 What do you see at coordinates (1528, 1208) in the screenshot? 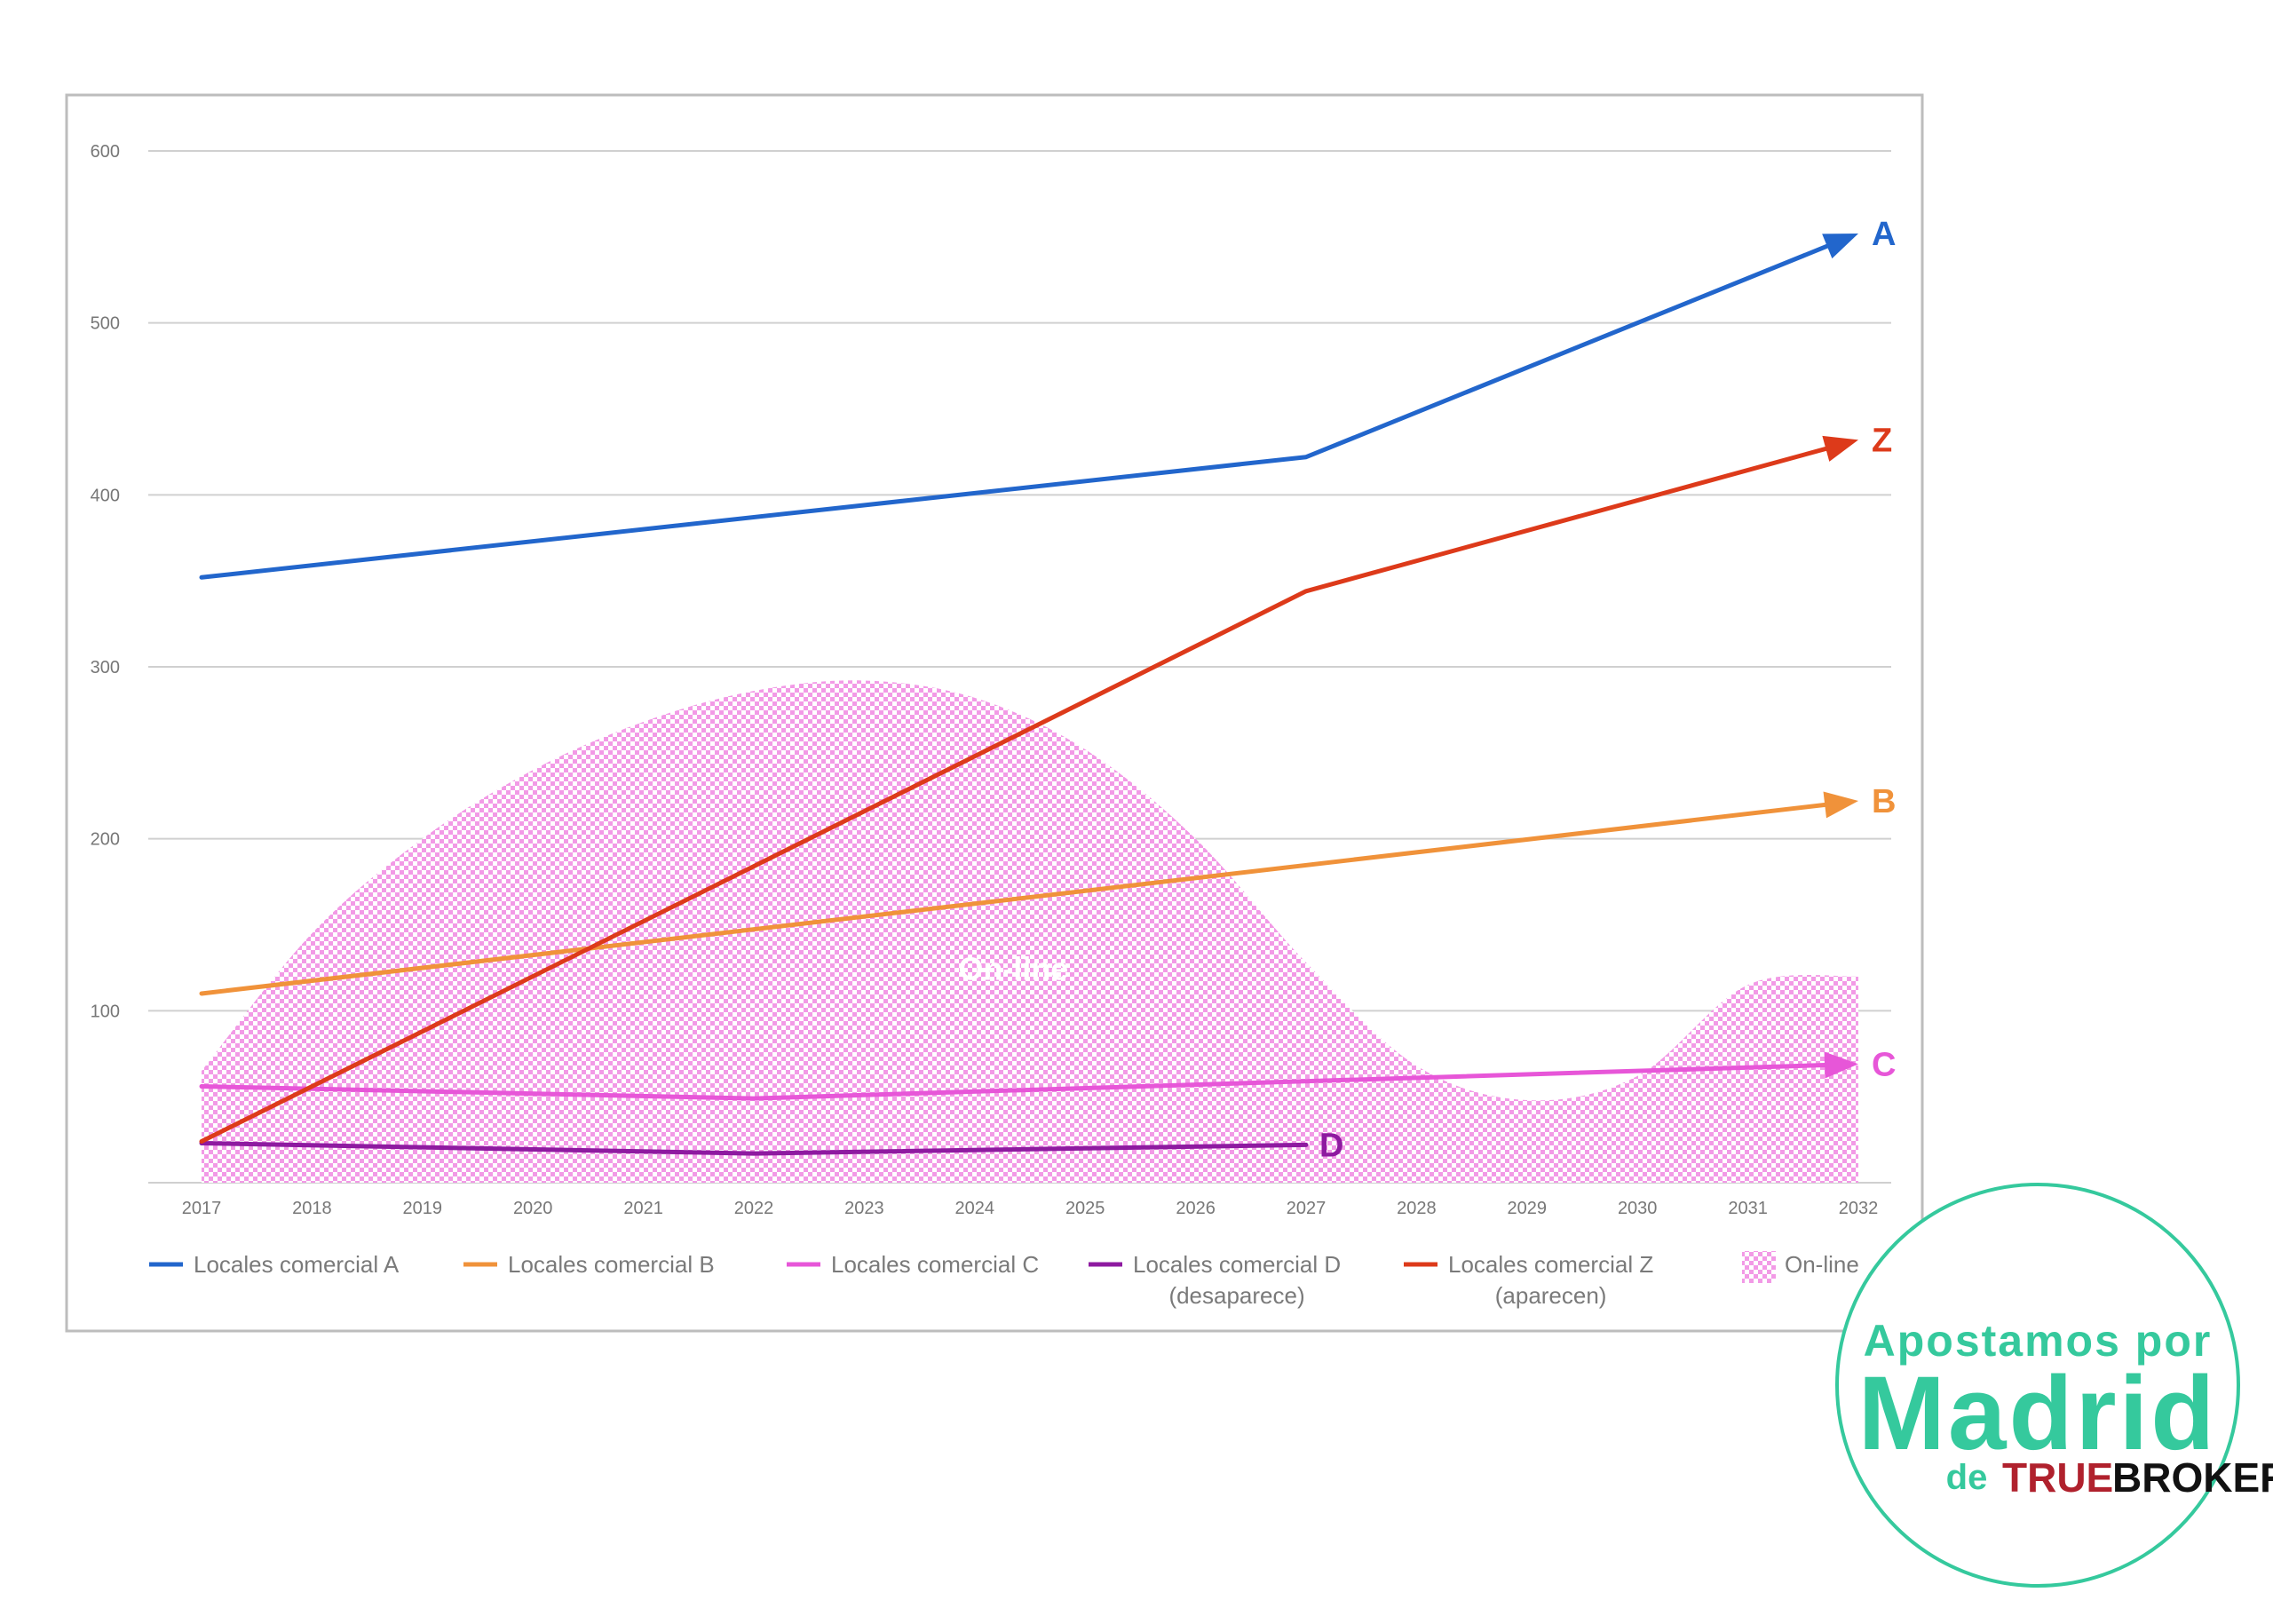
I see `x-tick-label: 2029` at bounding box center [1528, 1208].